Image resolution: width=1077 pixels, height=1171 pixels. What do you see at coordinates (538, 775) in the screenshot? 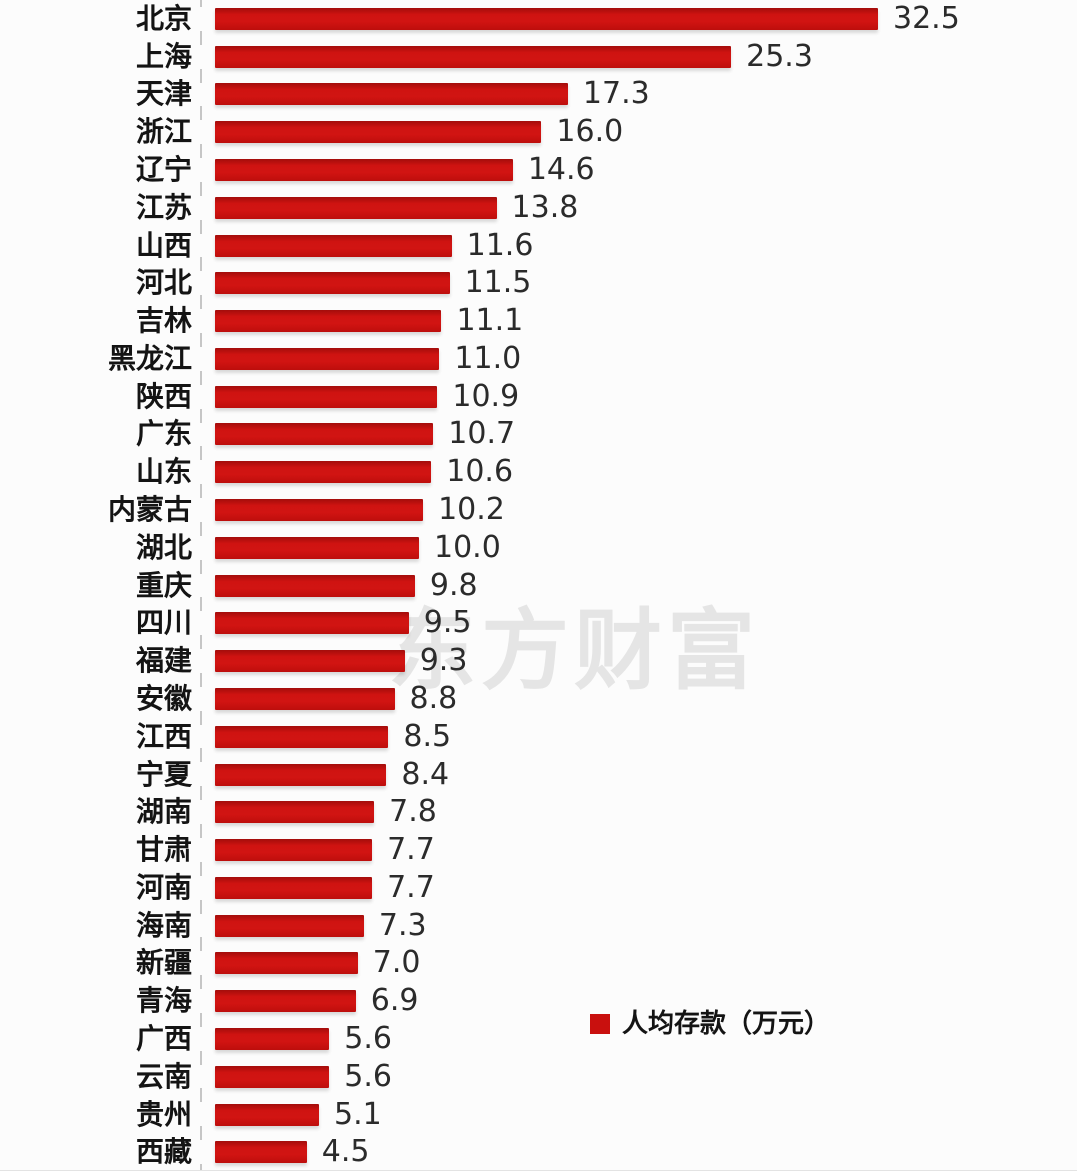
I see `chart-row: 宁夏 8.4` at bounding box center [538, 775].